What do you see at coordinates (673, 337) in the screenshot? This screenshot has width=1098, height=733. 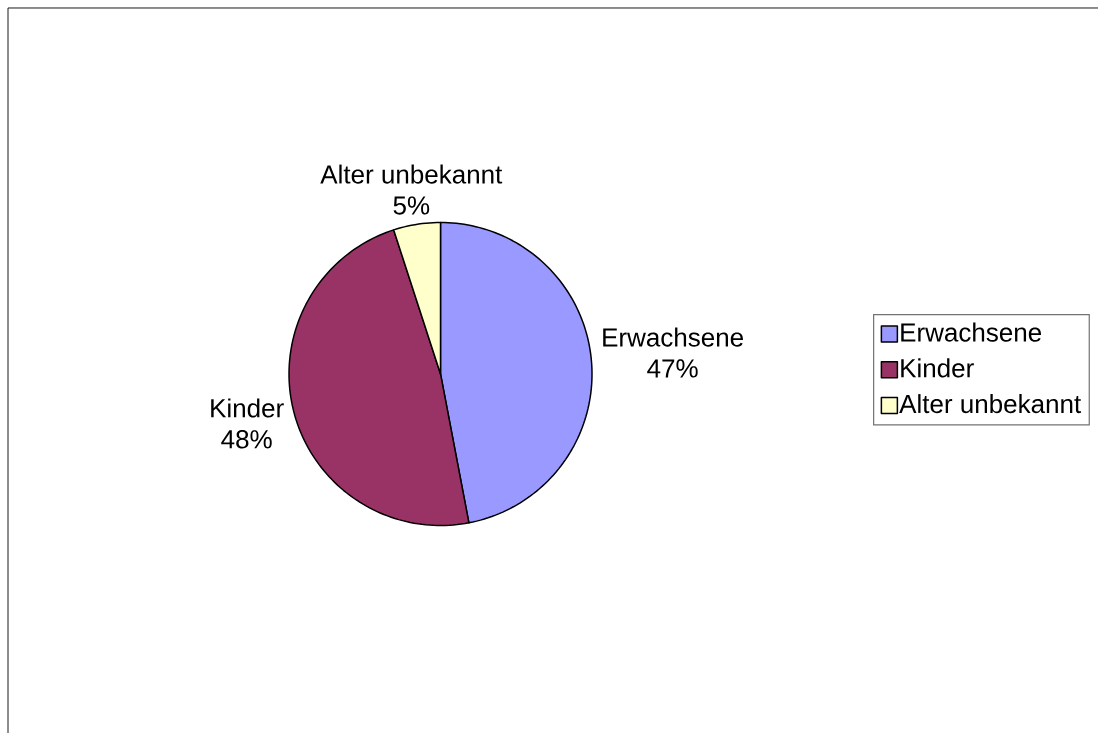 I see `slice-label: Erwachsene` at bounding box center [673, 337].